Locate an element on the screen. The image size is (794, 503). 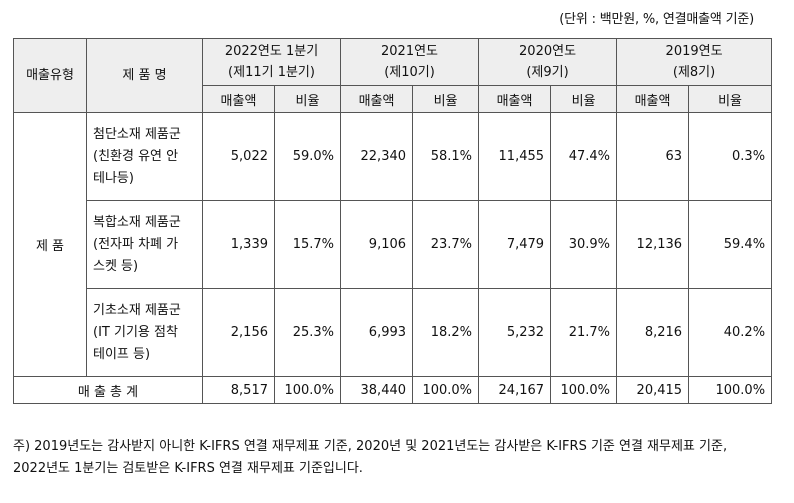
product-name-line: 테이프 등) is located at coordinates (122, 354).